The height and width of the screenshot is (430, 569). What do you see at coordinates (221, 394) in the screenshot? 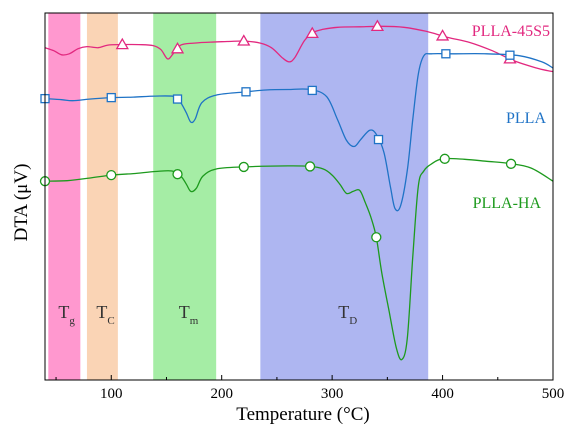
I see `x-tick-label: 200` at bounding box center [221, 394].